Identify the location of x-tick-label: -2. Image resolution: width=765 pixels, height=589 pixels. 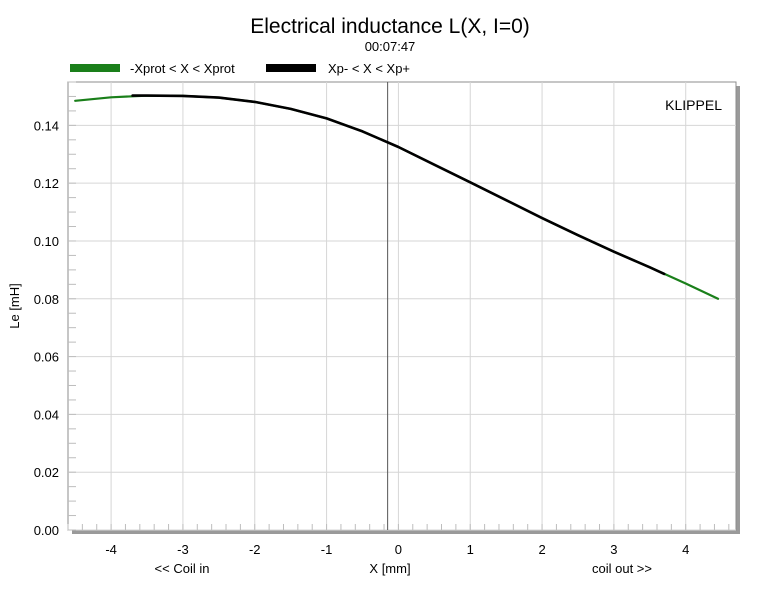
(255, 549).